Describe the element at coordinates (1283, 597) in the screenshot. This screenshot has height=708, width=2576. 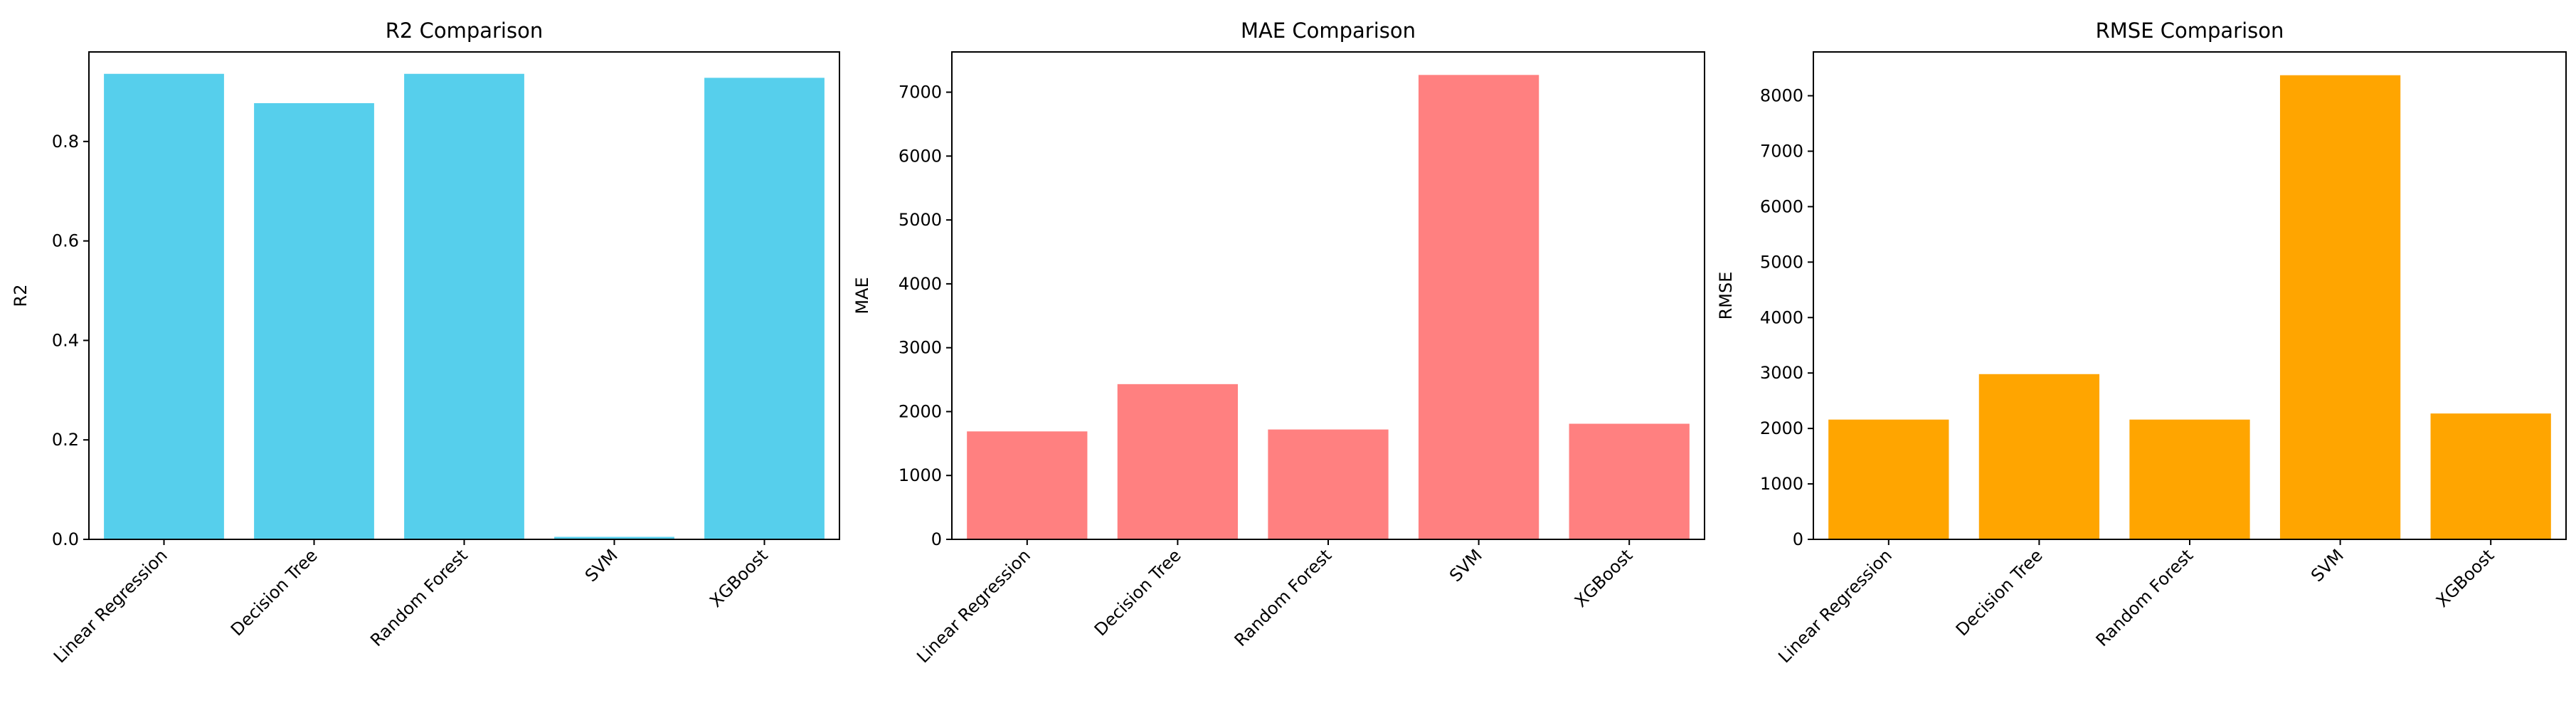
I see `mae-x-tick-label: Random Forest` at that location.